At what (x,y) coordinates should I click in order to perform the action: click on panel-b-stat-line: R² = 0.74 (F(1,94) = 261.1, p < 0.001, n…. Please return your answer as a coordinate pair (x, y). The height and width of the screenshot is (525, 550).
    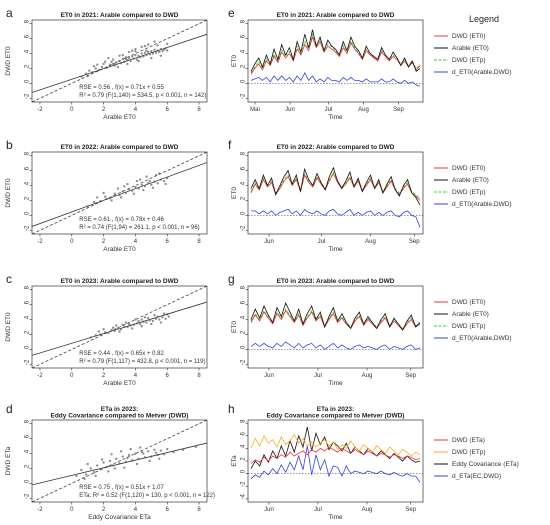
    Looking at the image, I should click on (139, 228).